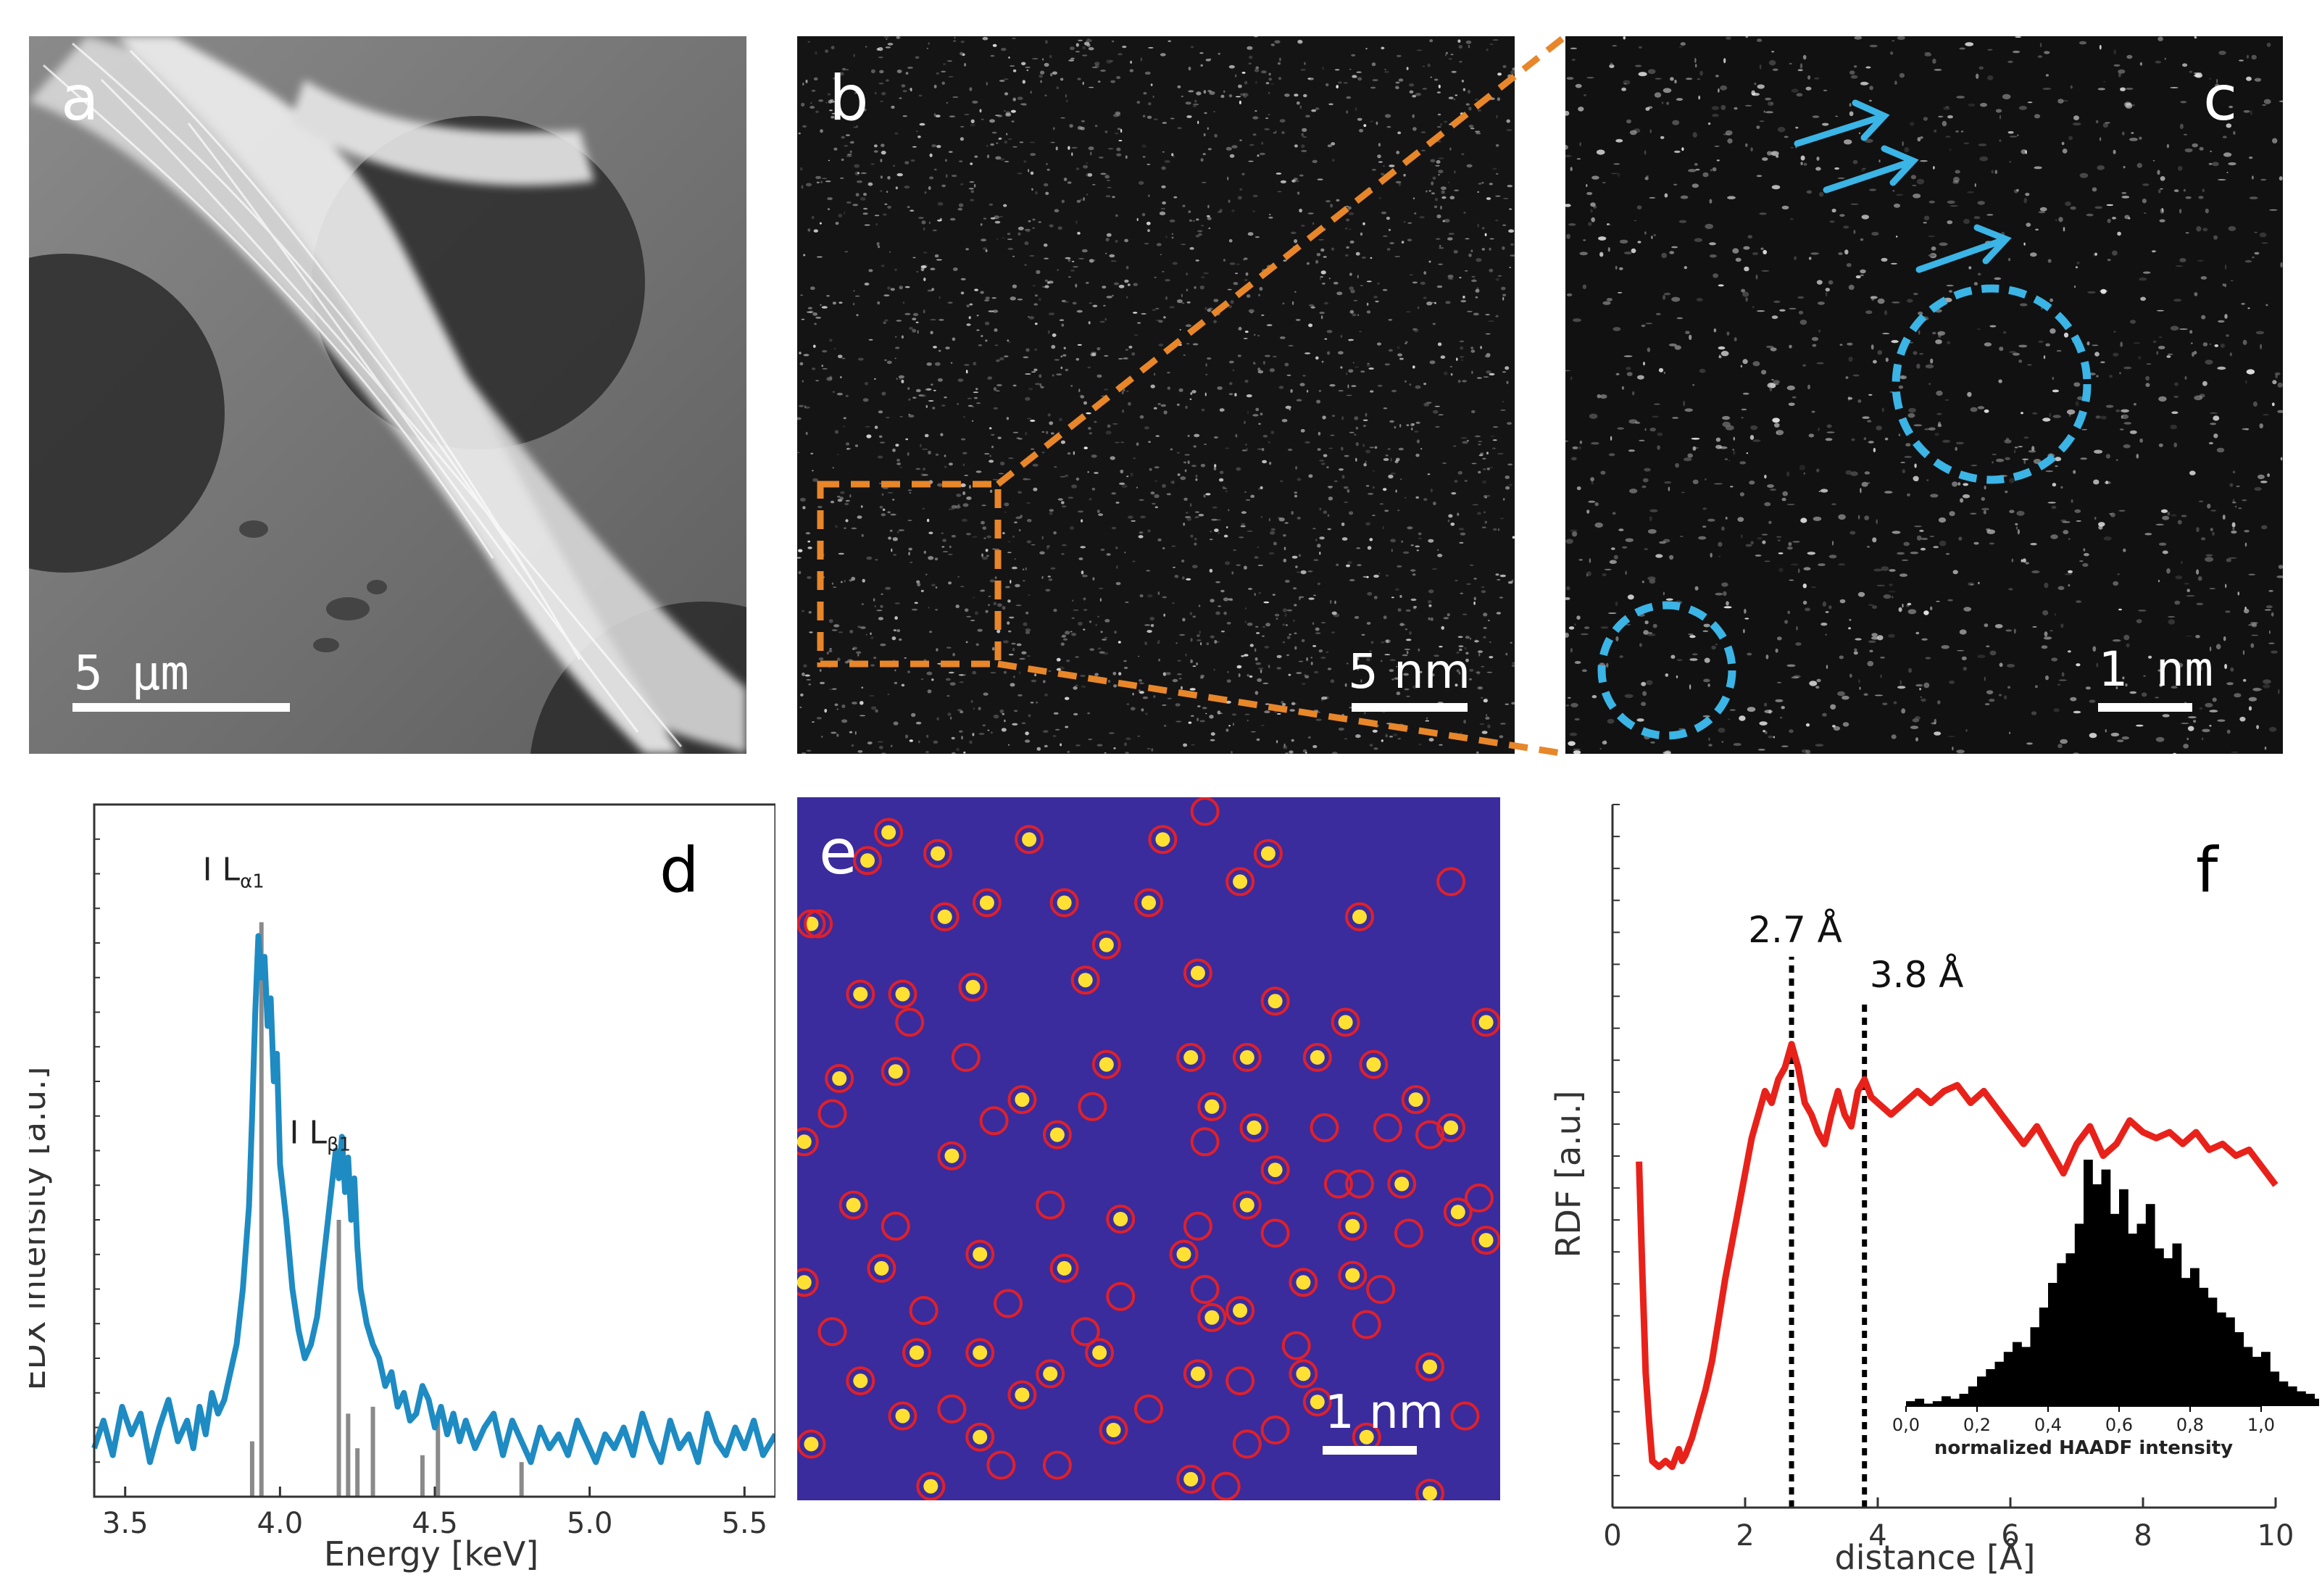  What do you see at coordinates (1935, 1557) in the screenshot?
I see `rdf-x-axis-label: distance [Å]` at bounding box center [1935, 1557].